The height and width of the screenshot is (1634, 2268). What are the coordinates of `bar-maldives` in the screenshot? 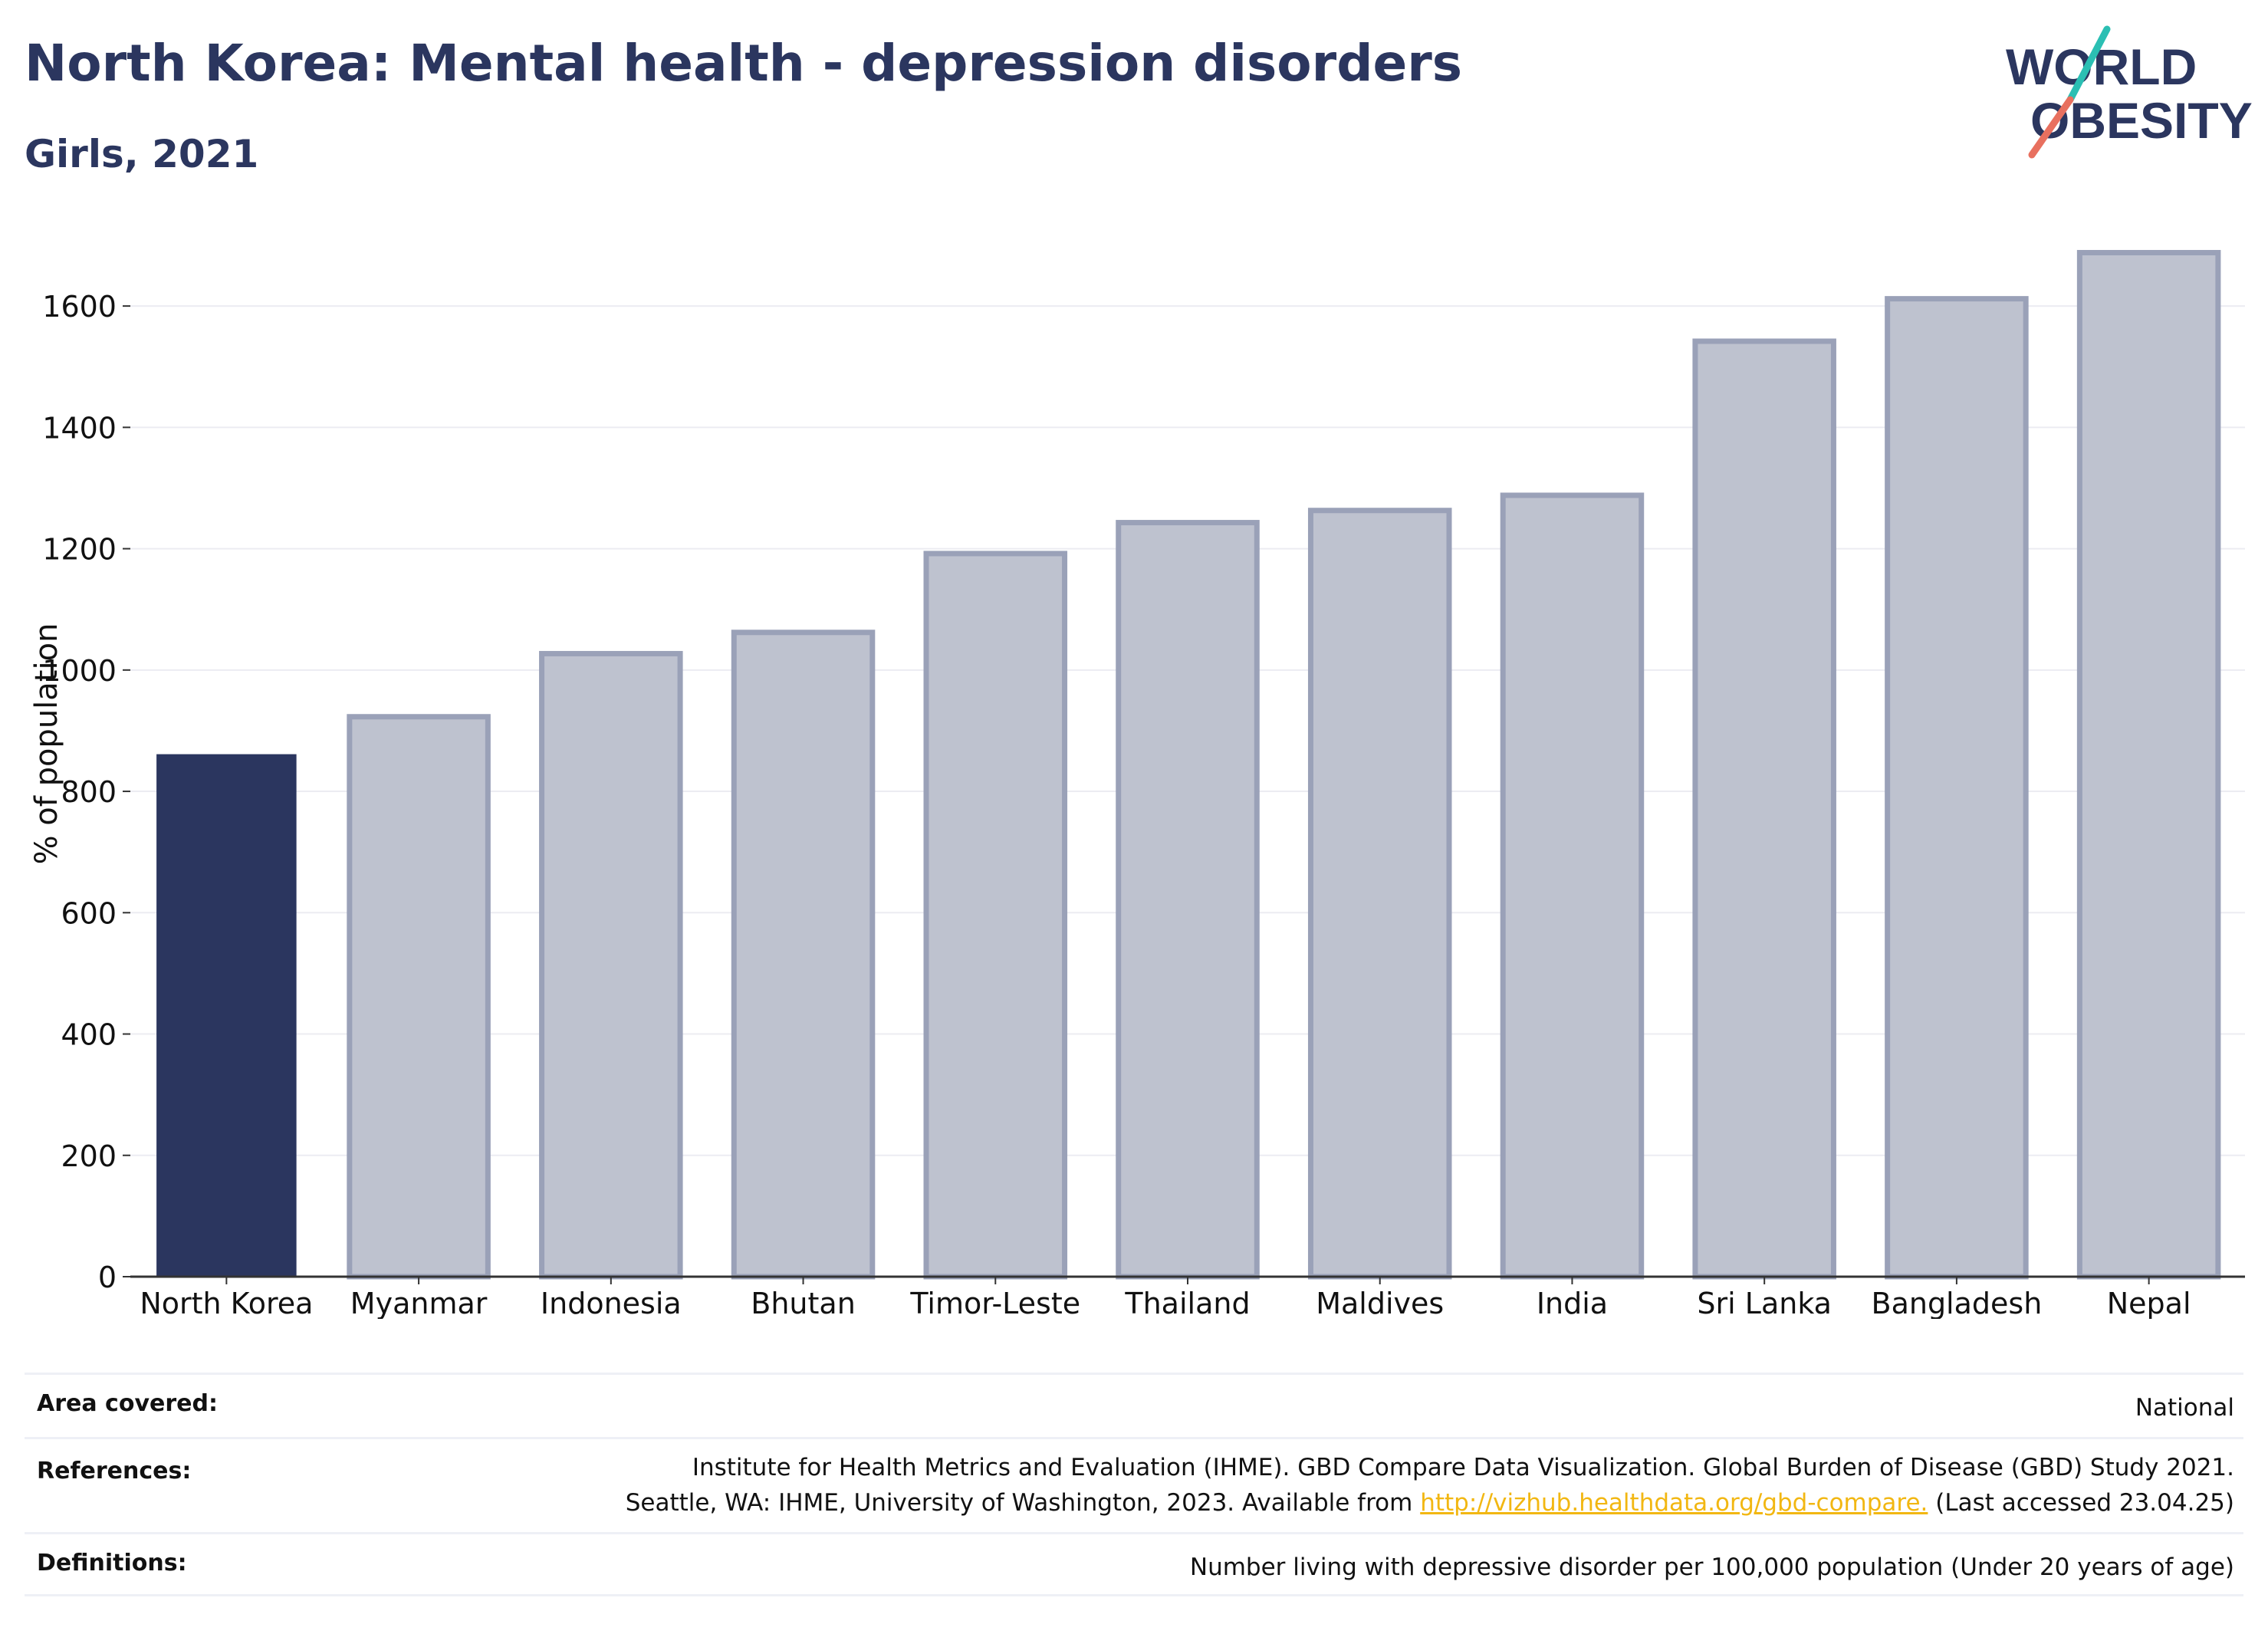 It's located at (1379, 894).